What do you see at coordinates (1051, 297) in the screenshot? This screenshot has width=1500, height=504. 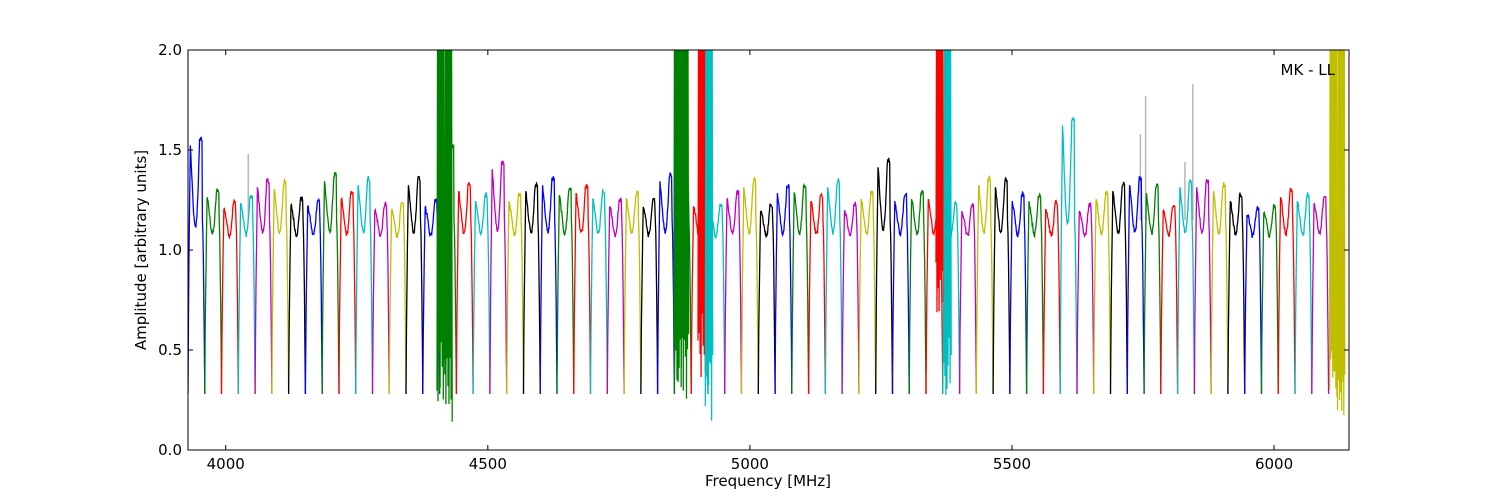 I see `channel-52-series` at bounding box center [1051, 297].